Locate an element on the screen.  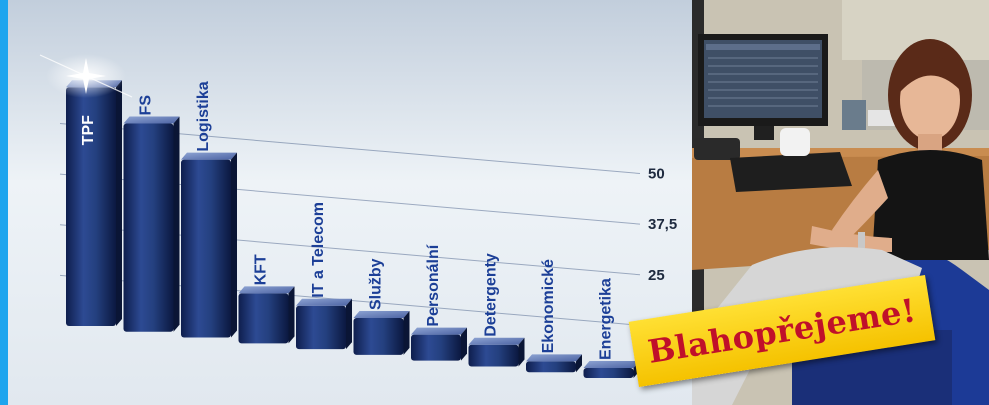
bar: Detergenty is located at coordinates (496, 310).